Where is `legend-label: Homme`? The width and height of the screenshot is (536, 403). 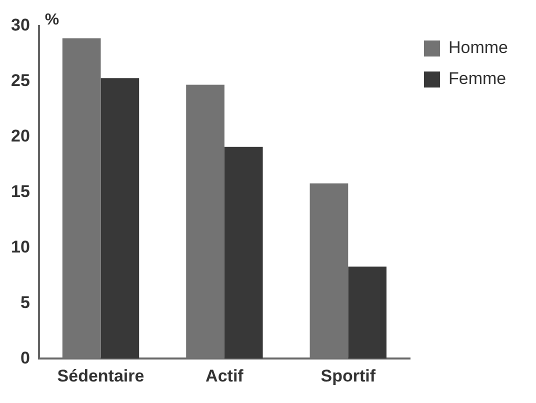
legend-label: Homme is located at coordinates (478, 48).